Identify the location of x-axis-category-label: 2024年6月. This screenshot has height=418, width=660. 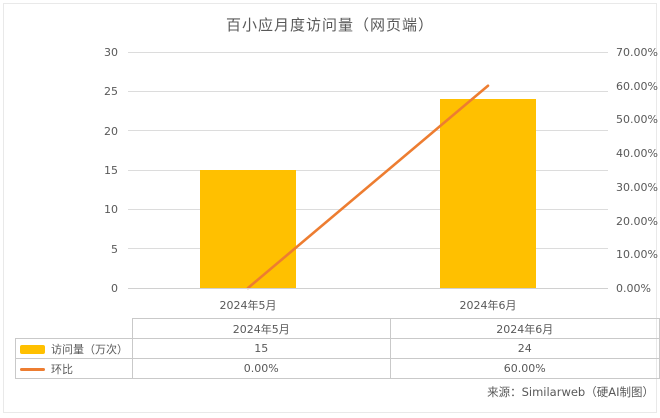
(488, 305).